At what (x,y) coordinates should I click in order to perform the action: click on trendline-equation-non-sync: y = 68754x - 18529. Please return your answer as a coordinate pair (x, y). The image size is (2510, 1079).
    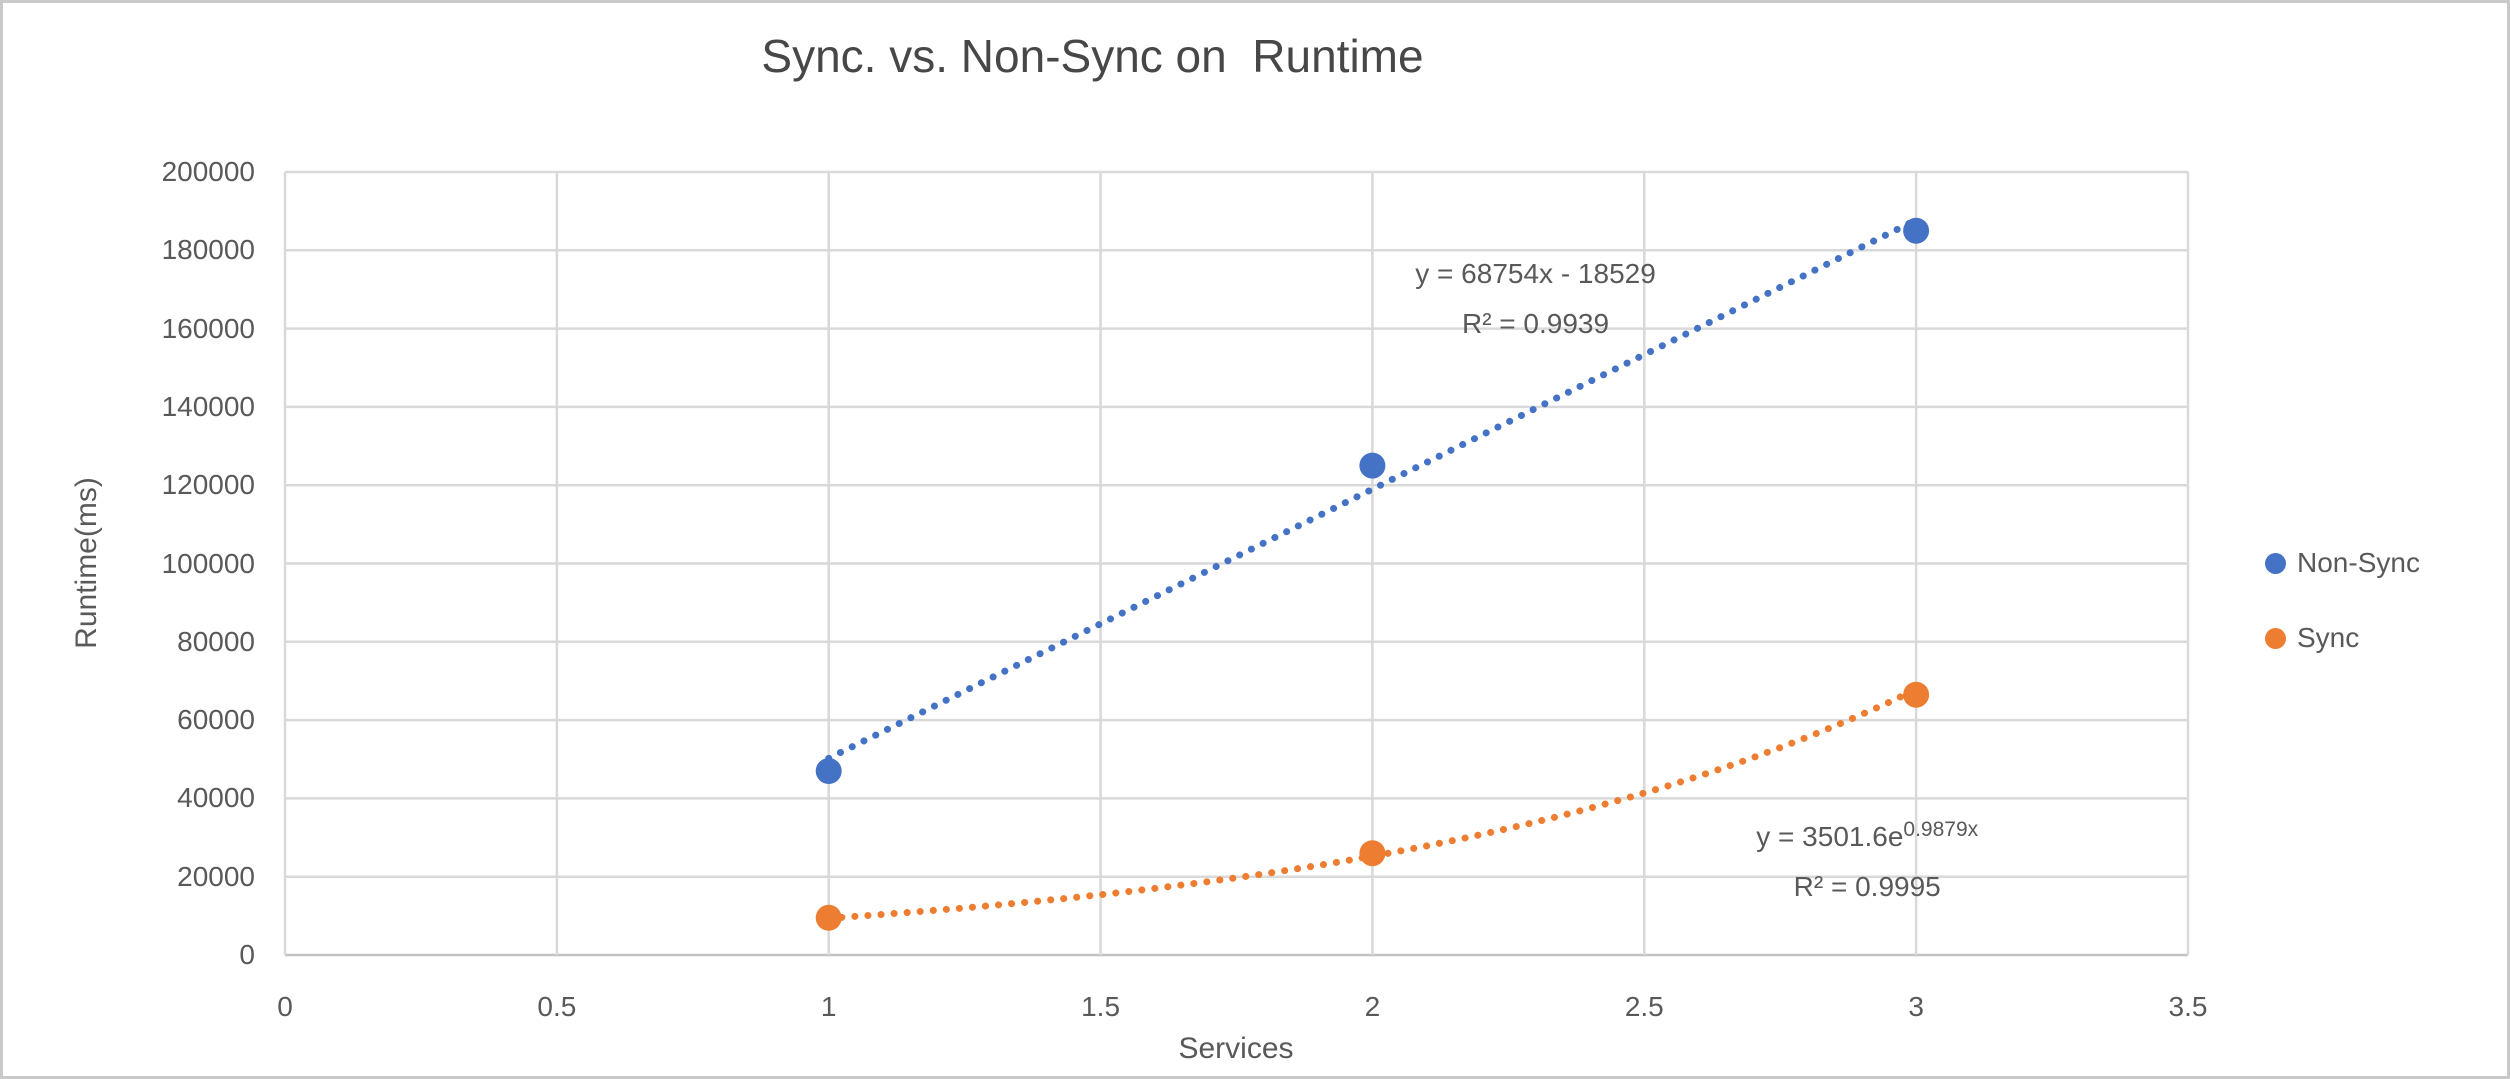
    Looking at the image, I should click on (1535, 273).